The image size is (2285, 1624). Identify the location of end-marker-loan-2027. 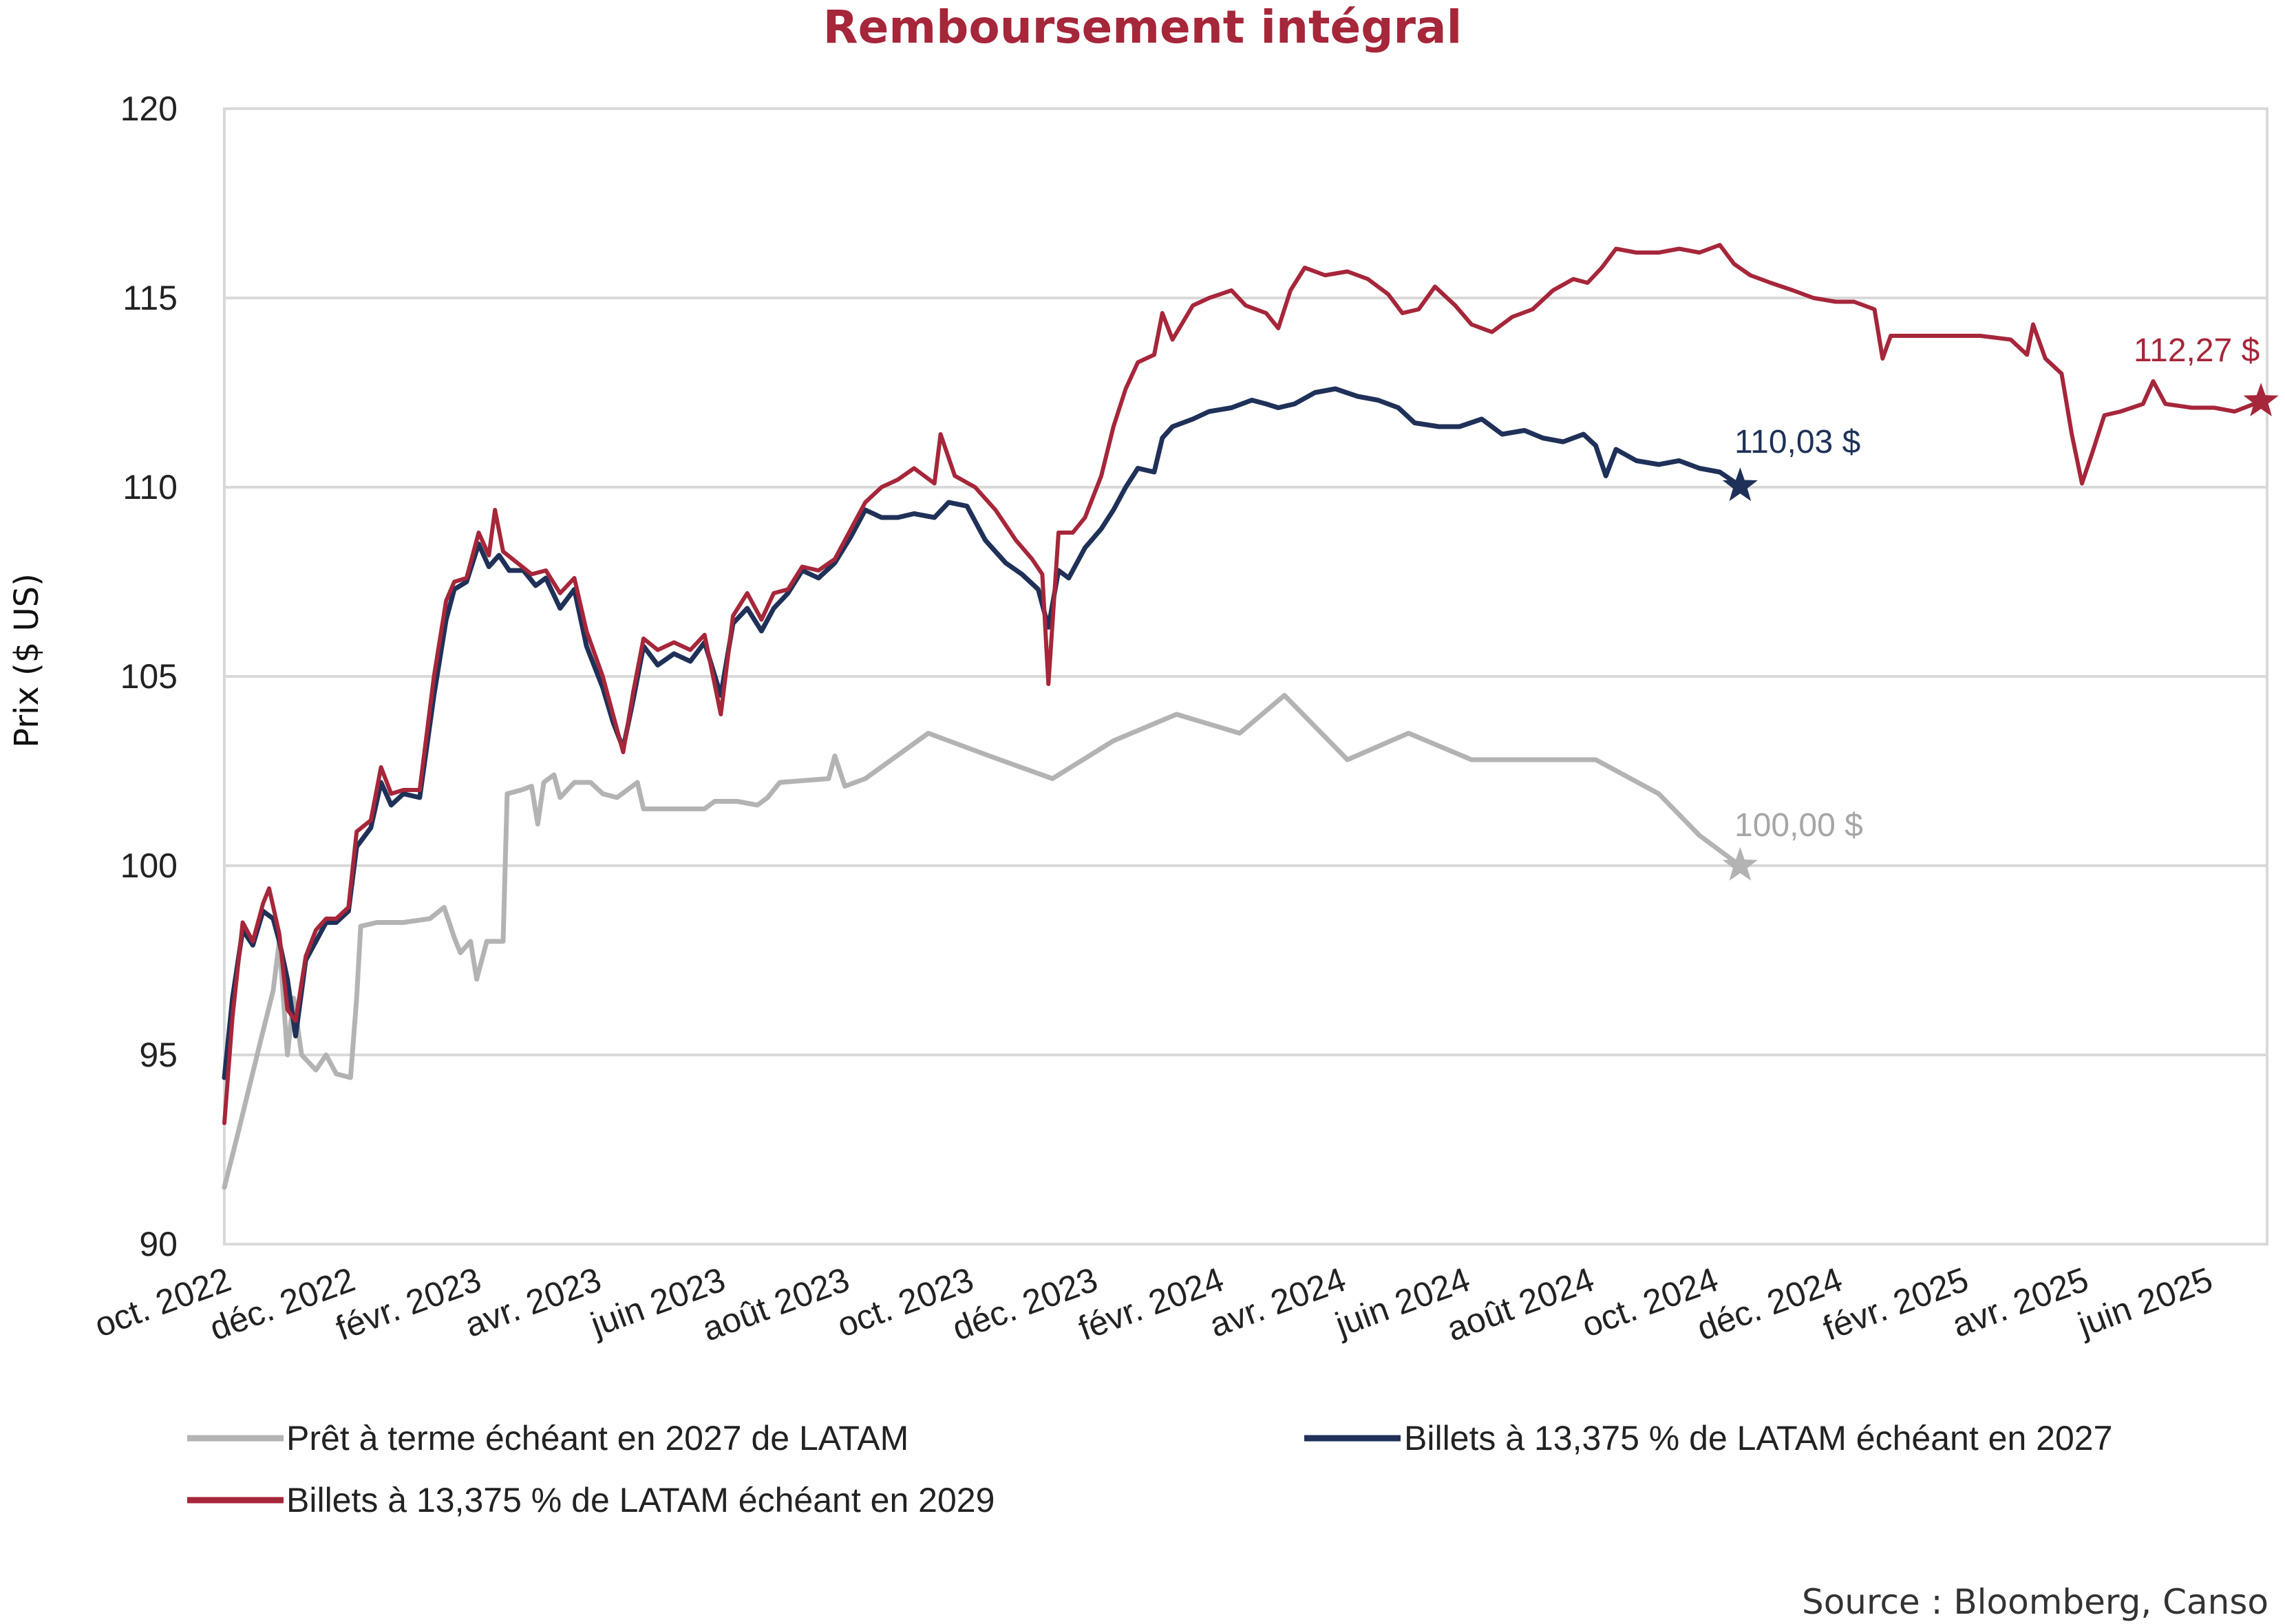
(1740, 864).